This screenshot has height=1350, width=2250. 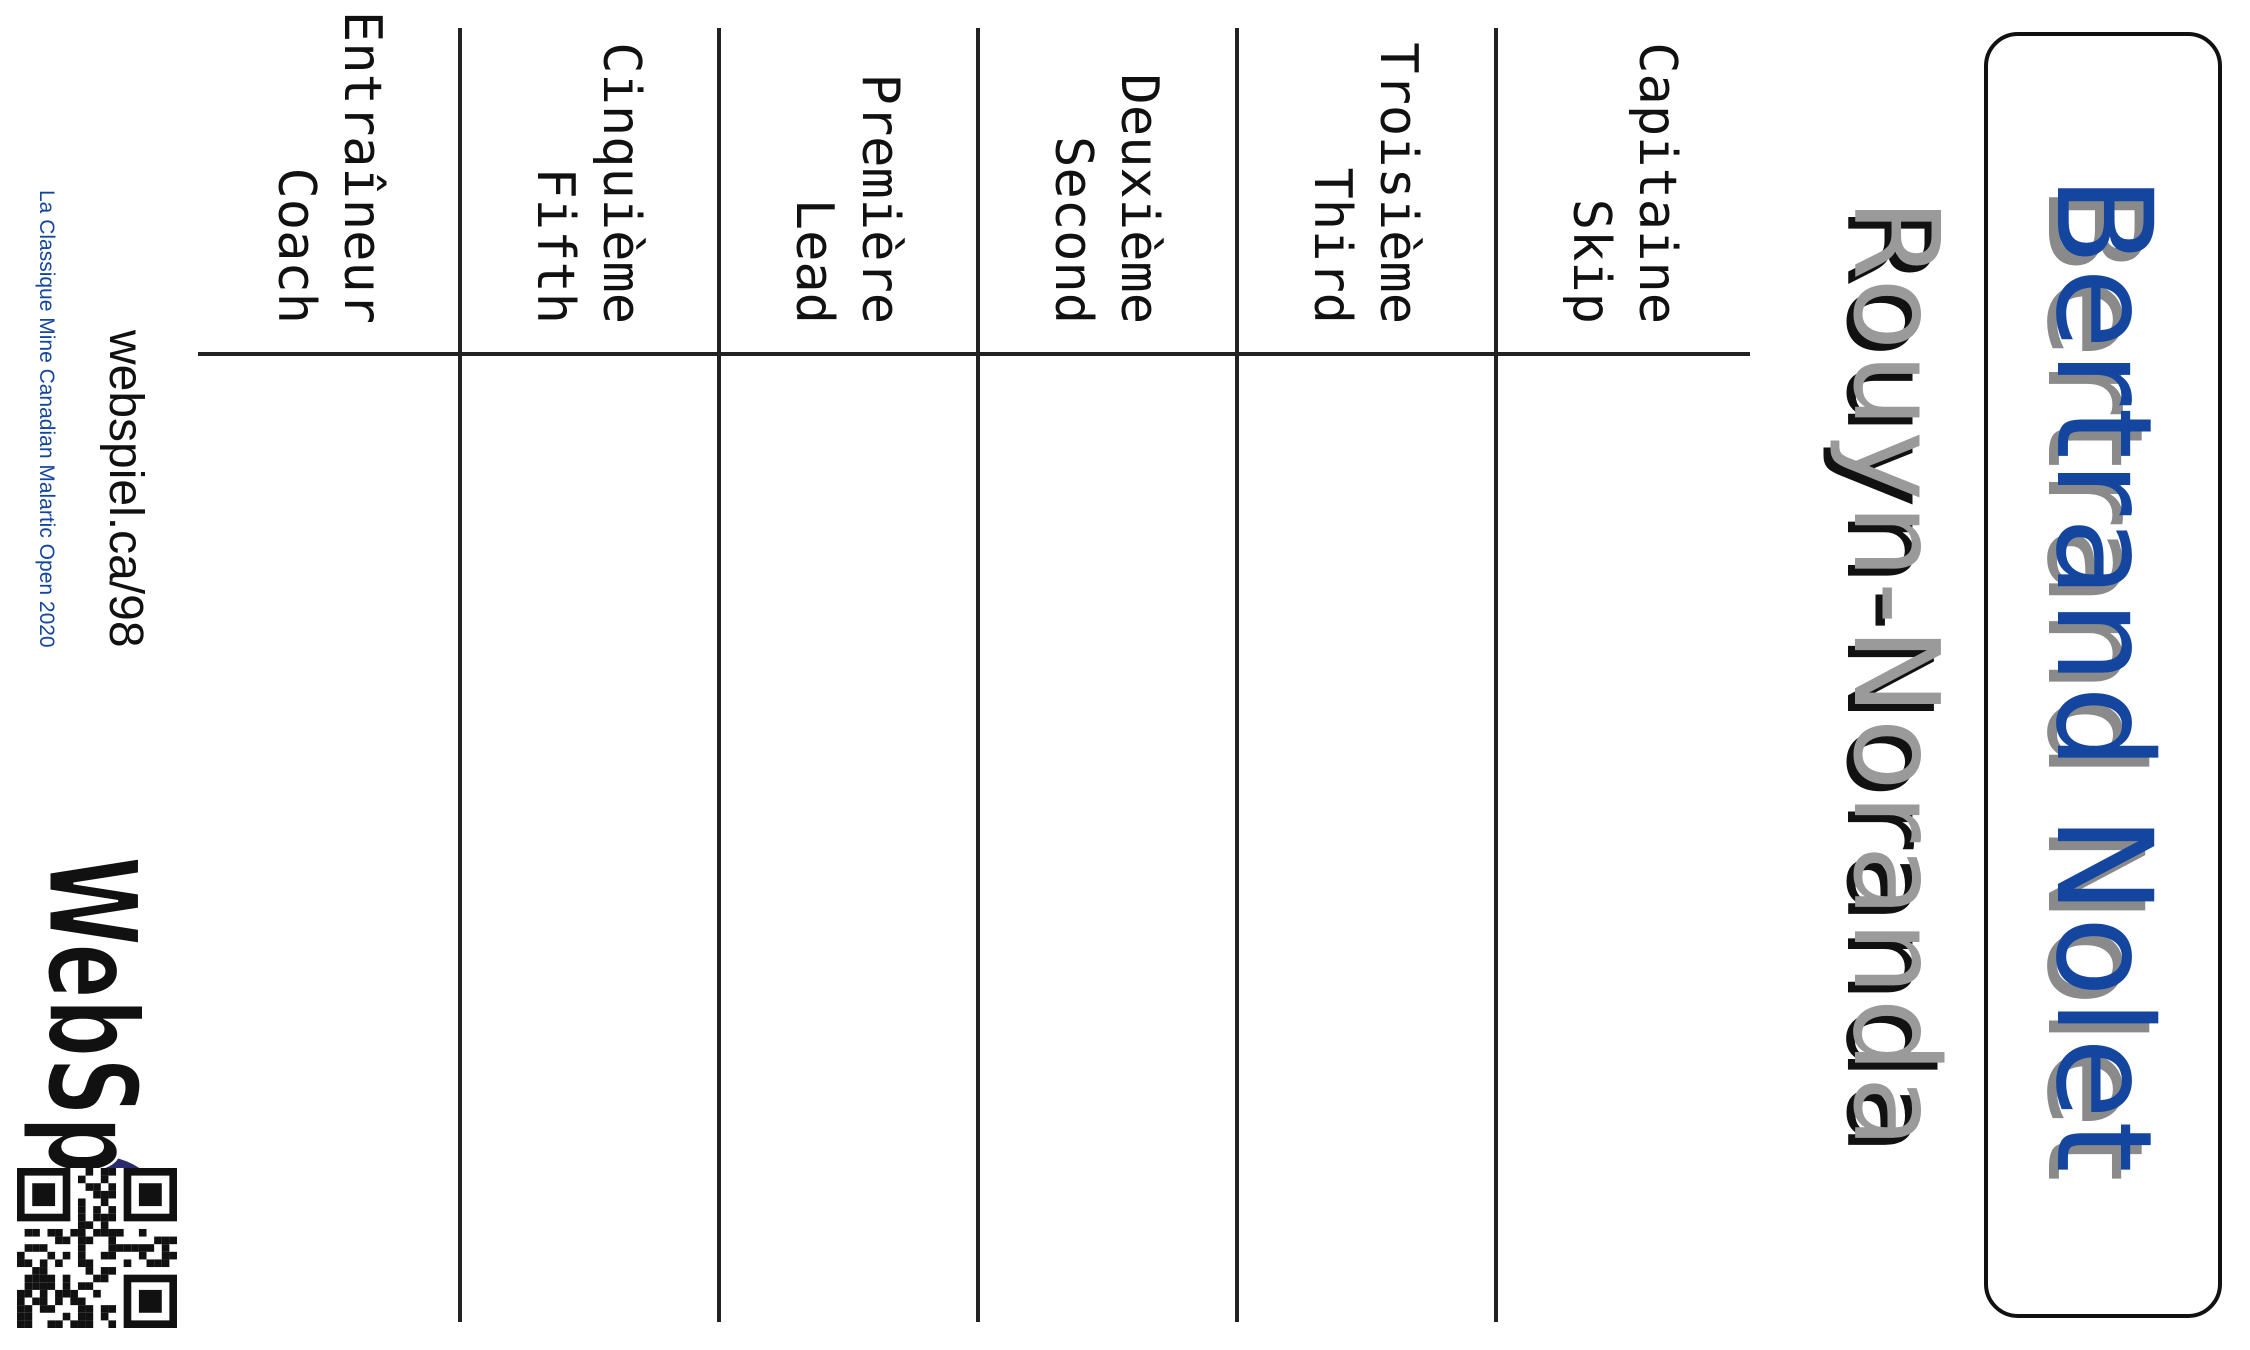 I want to click on qr-code-icon, so click(x=97, y=1248).